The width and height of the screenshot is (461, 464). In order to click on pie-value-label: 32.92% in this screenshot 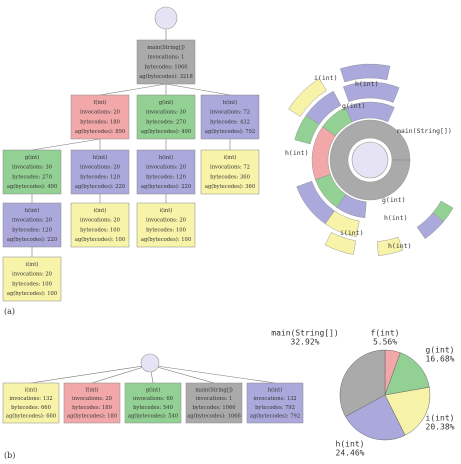, I will do `click(305, 342)`.